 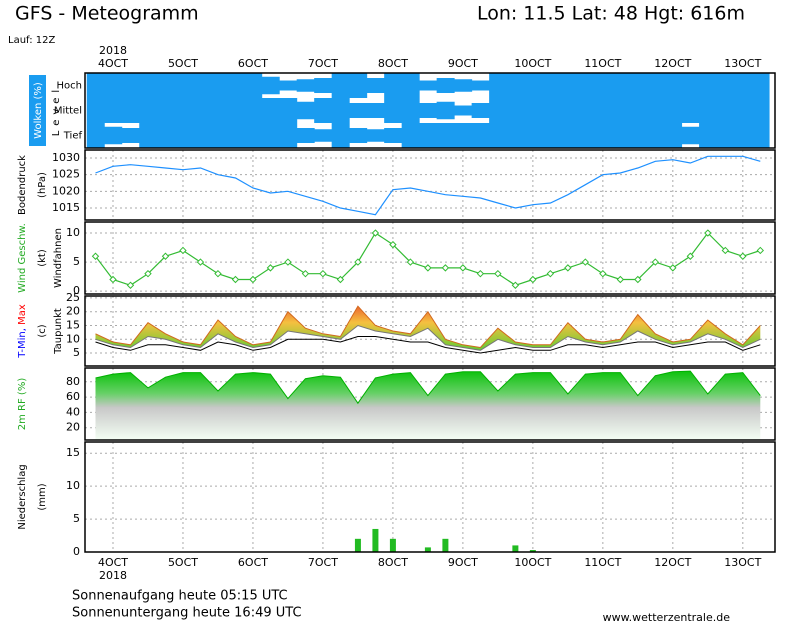 I want to click on y-axis-label-part: Wind Geschw., so click(x=22, y=258).